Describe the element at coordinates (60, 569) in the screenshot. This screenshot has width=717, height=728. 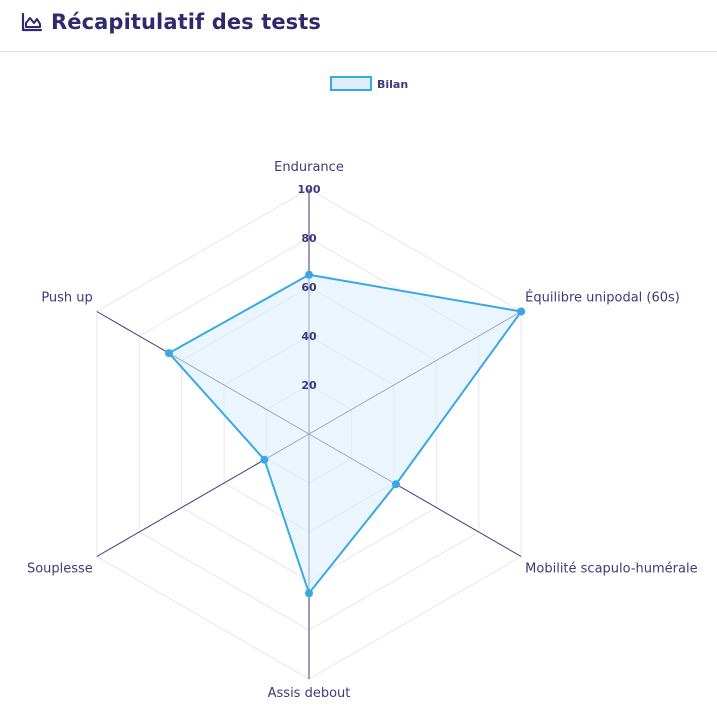
I see `axis-label: Souplesse` at that location.